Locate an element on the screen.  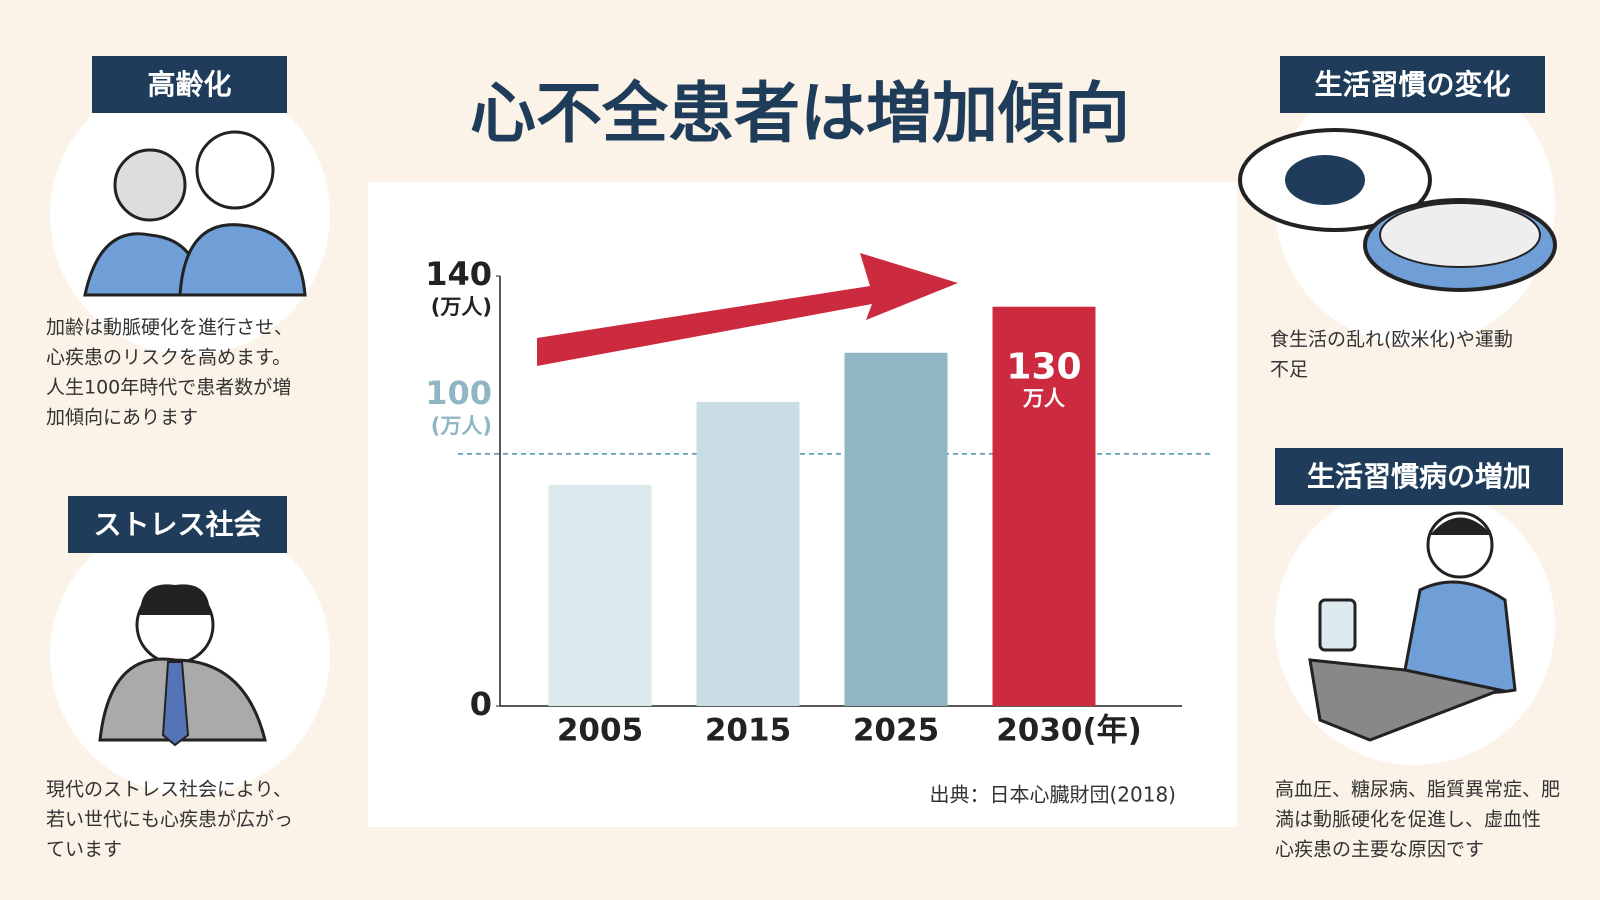
panel-heading: 高齢化 is located at coordinates (189, 84).